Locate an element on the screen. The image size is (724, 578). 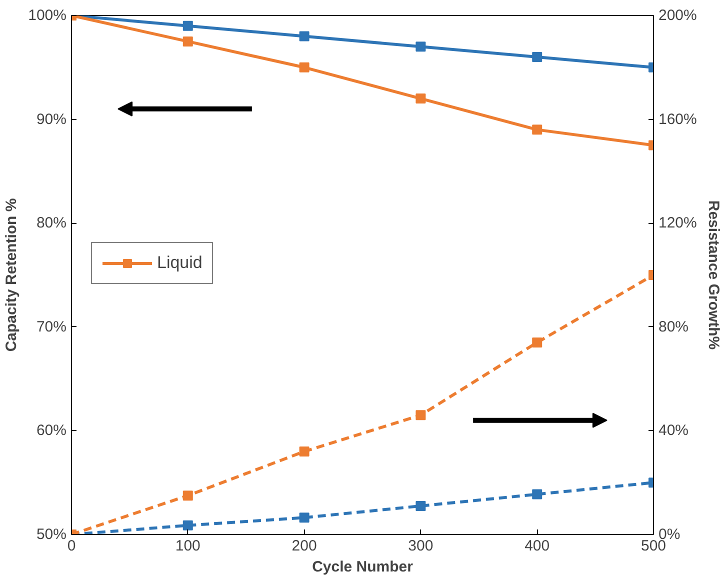
y2-tick-label: 40% is located at coordinates (673, 431).